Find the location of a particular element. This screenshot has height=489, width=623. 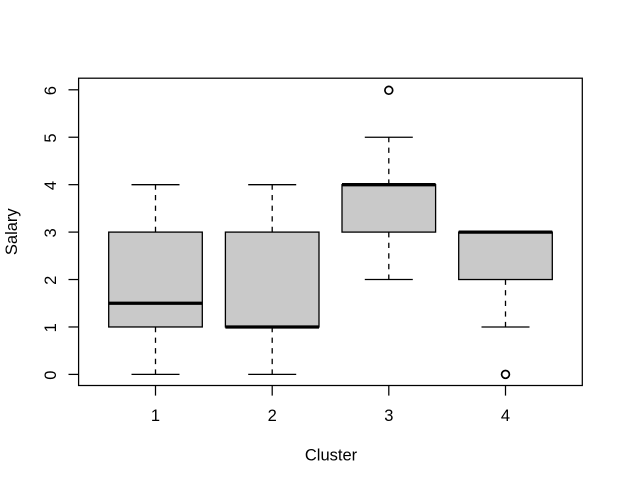

svg-text: Cluster is located at coordinates (331, 456).